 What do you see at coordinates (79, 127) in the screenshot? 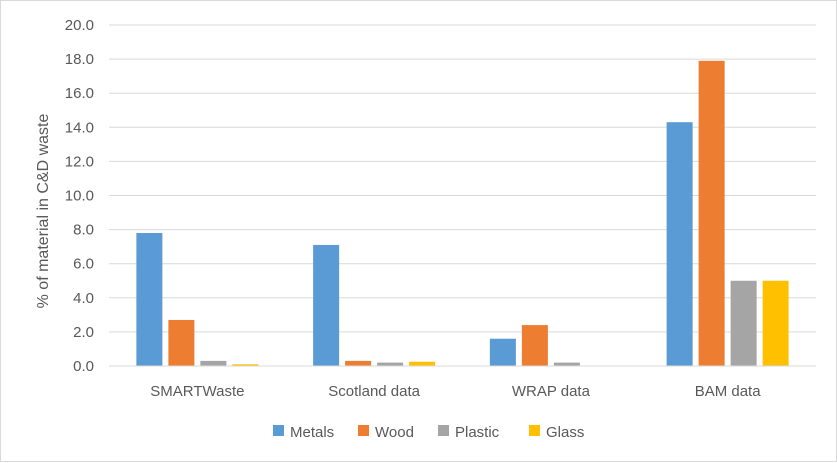
I see `y-tick-label: 14.0` at bounding box center [79, 127].